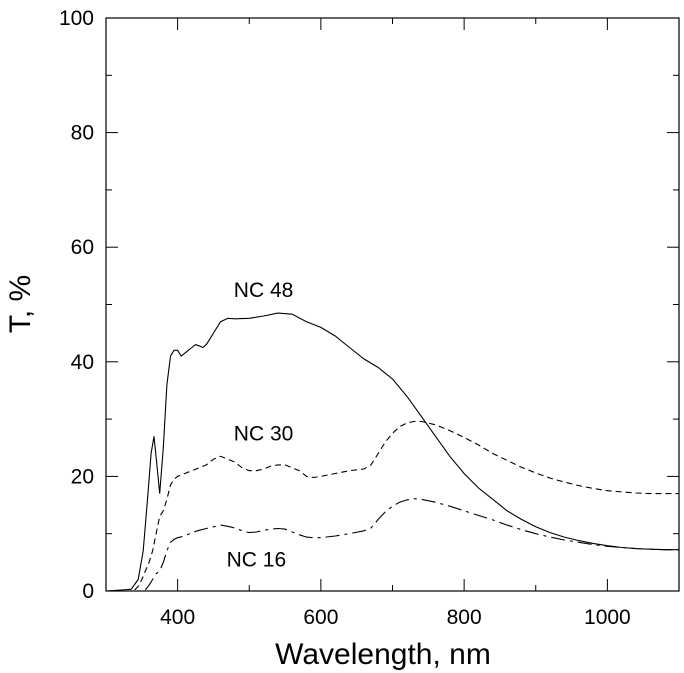  What do you see at coordinates (320, 617) in the screenshot?
I see `x-tick-label: 600` at bounding box center [320, 617].